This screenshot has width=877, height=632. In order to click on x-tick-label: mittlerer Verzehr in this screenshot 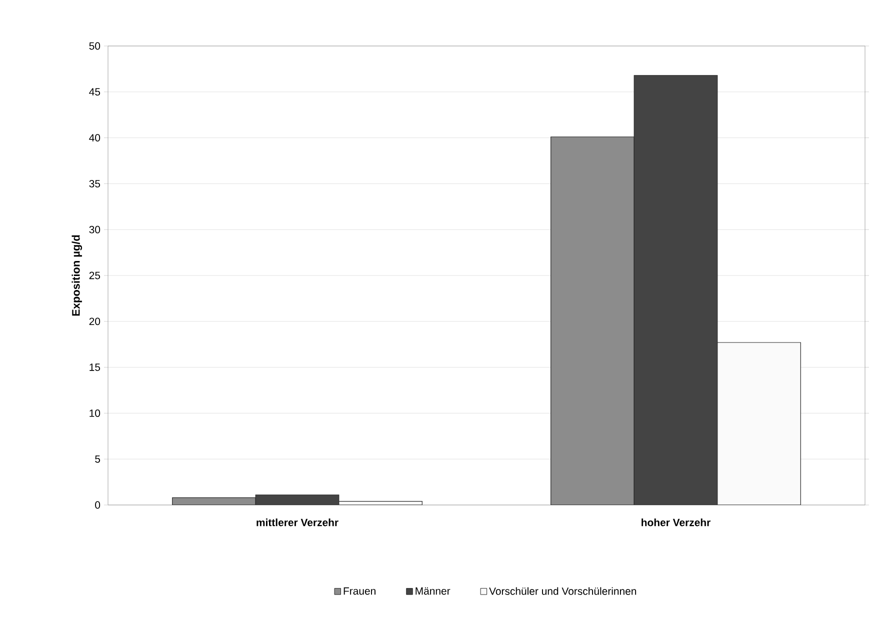, I will do `click(297, 522)`.